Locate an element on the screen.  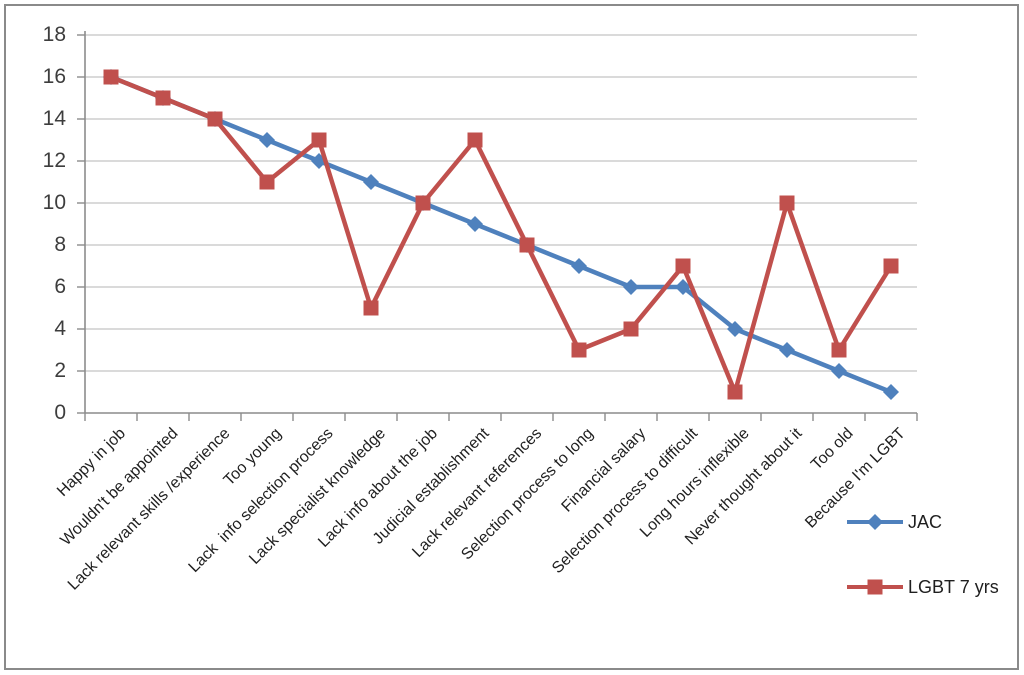
y-tick-label: 14 is located at coordinates (54, 118).